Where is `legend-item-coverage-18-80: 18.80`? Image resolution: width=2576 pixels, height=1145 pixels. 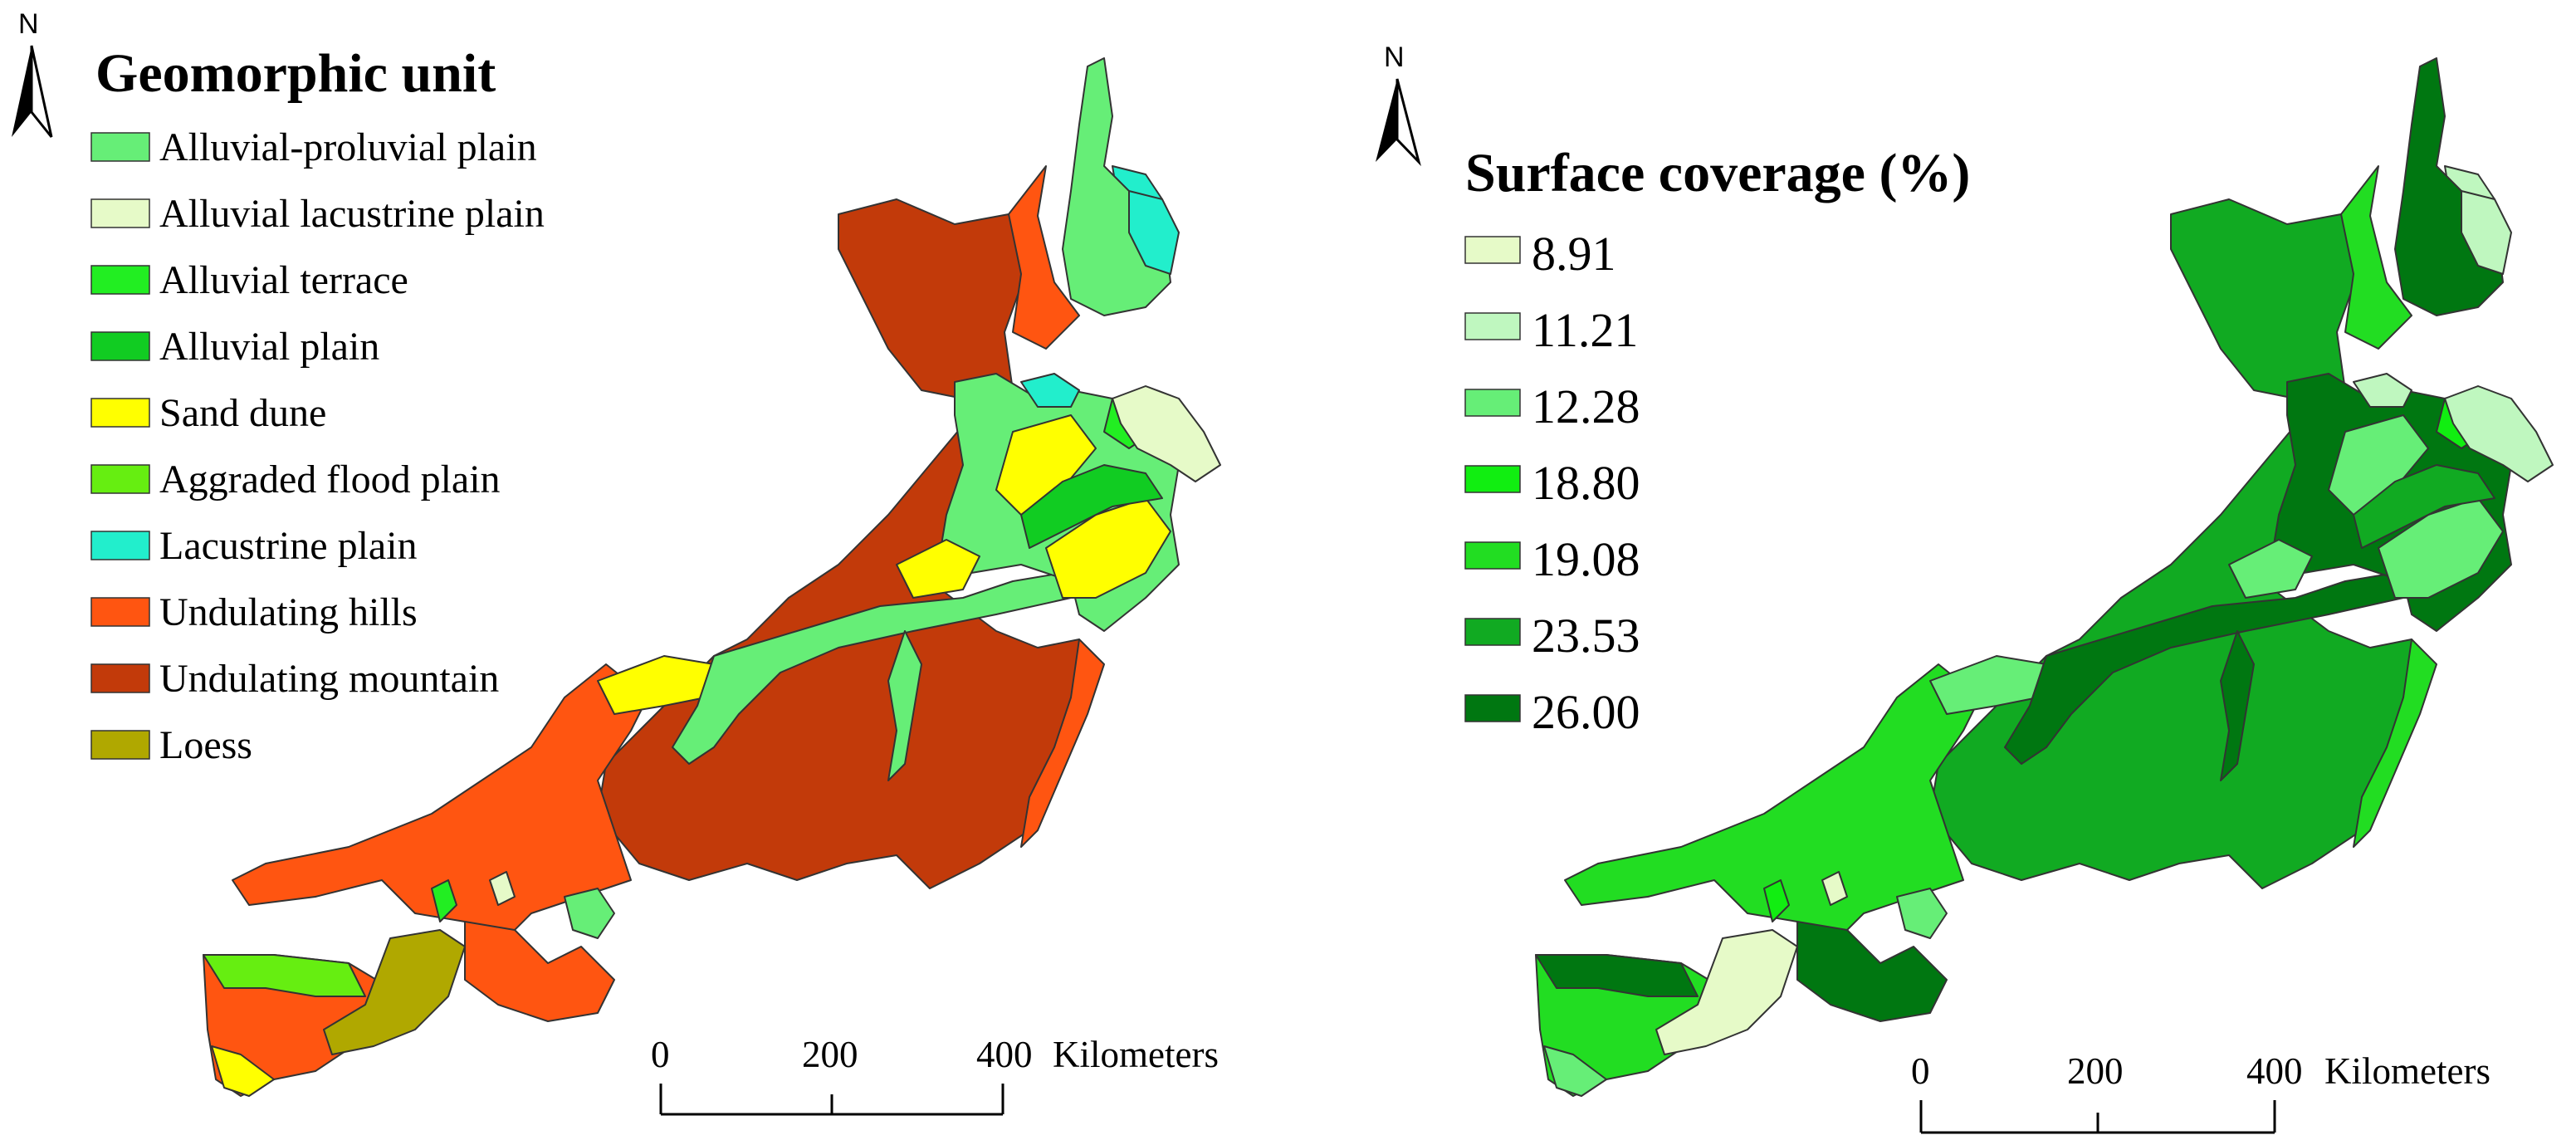 legend-item-coverage-18-80: 18.80 is located at coordinates (1552, 483).